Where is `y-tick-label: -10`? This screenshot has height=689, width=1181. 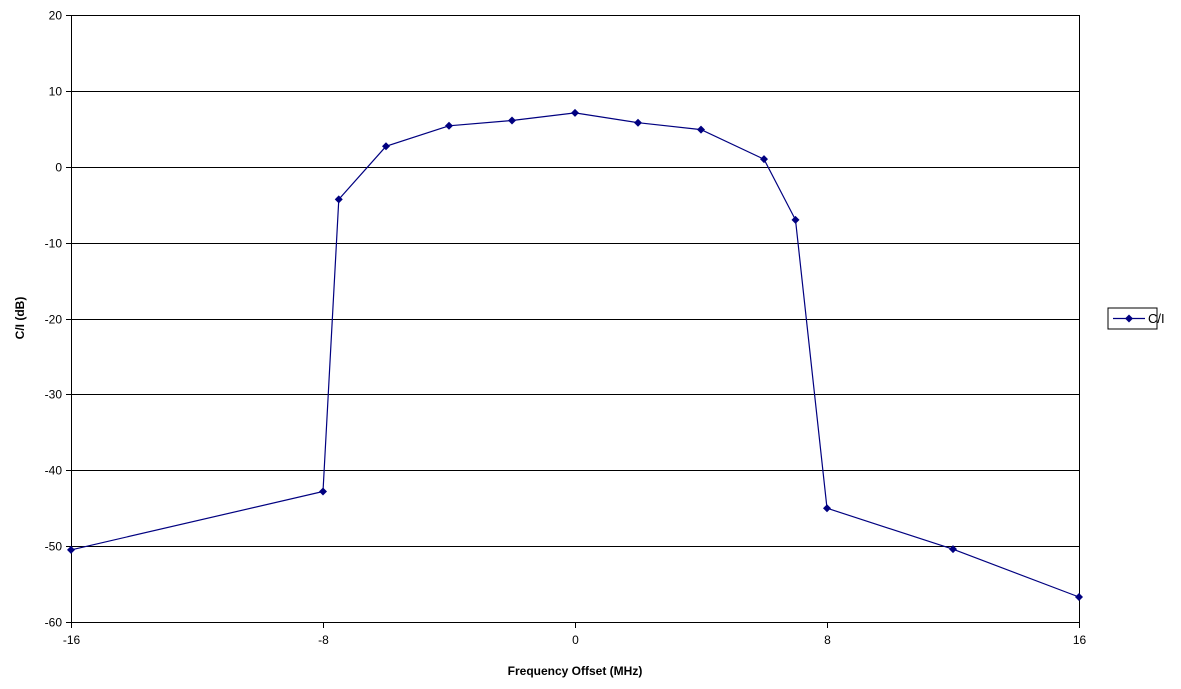 y-tick-label: -10 is located at coordinates (54, 244).